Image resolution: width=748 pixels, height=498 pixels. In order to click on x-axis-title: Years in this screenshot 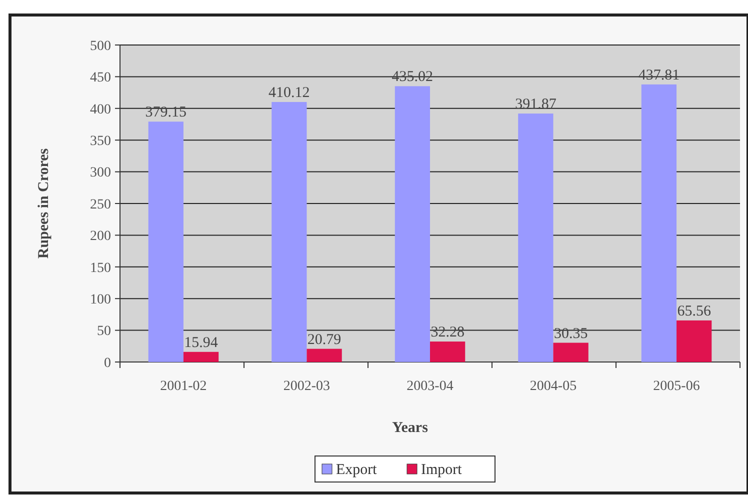, I will do `click(410, 428)`.